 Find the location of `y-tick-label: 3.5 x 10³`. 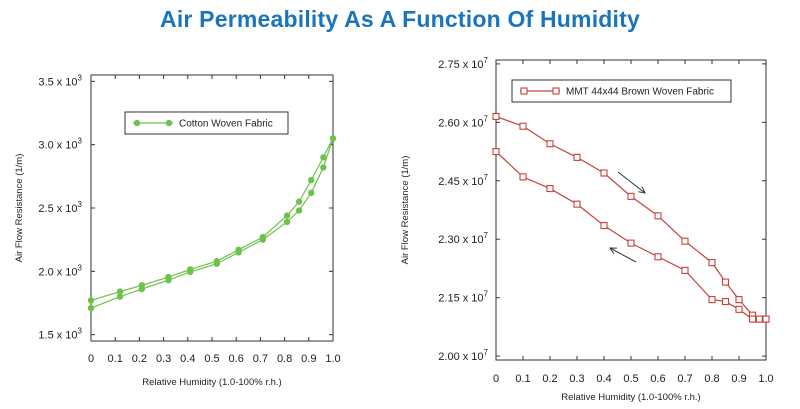

y-tick-label: 3.5 x 10³ is located at coordinates (60, 80).